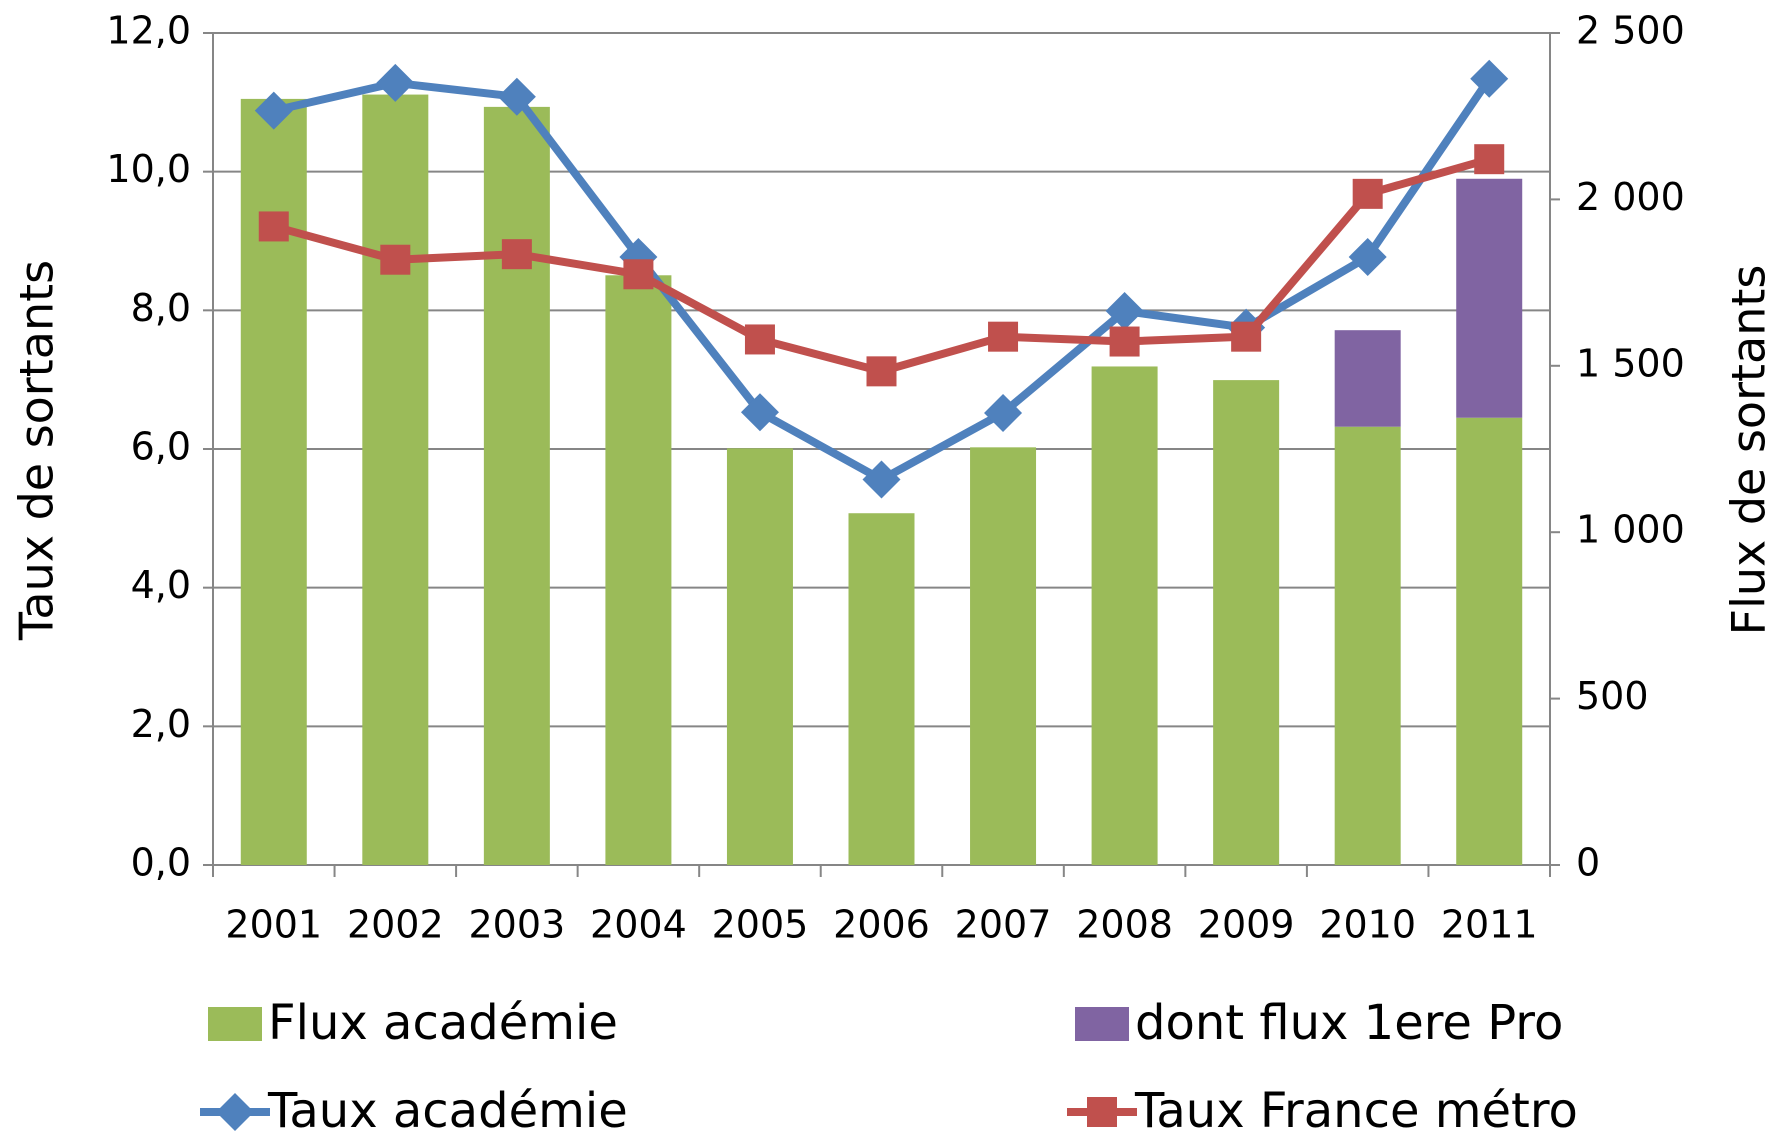 This screenshot has height=1141, width=1785. Describe the element at coordinates (161, 308) in the screenshot. I see `y-tick-label: 8,0` at that location.